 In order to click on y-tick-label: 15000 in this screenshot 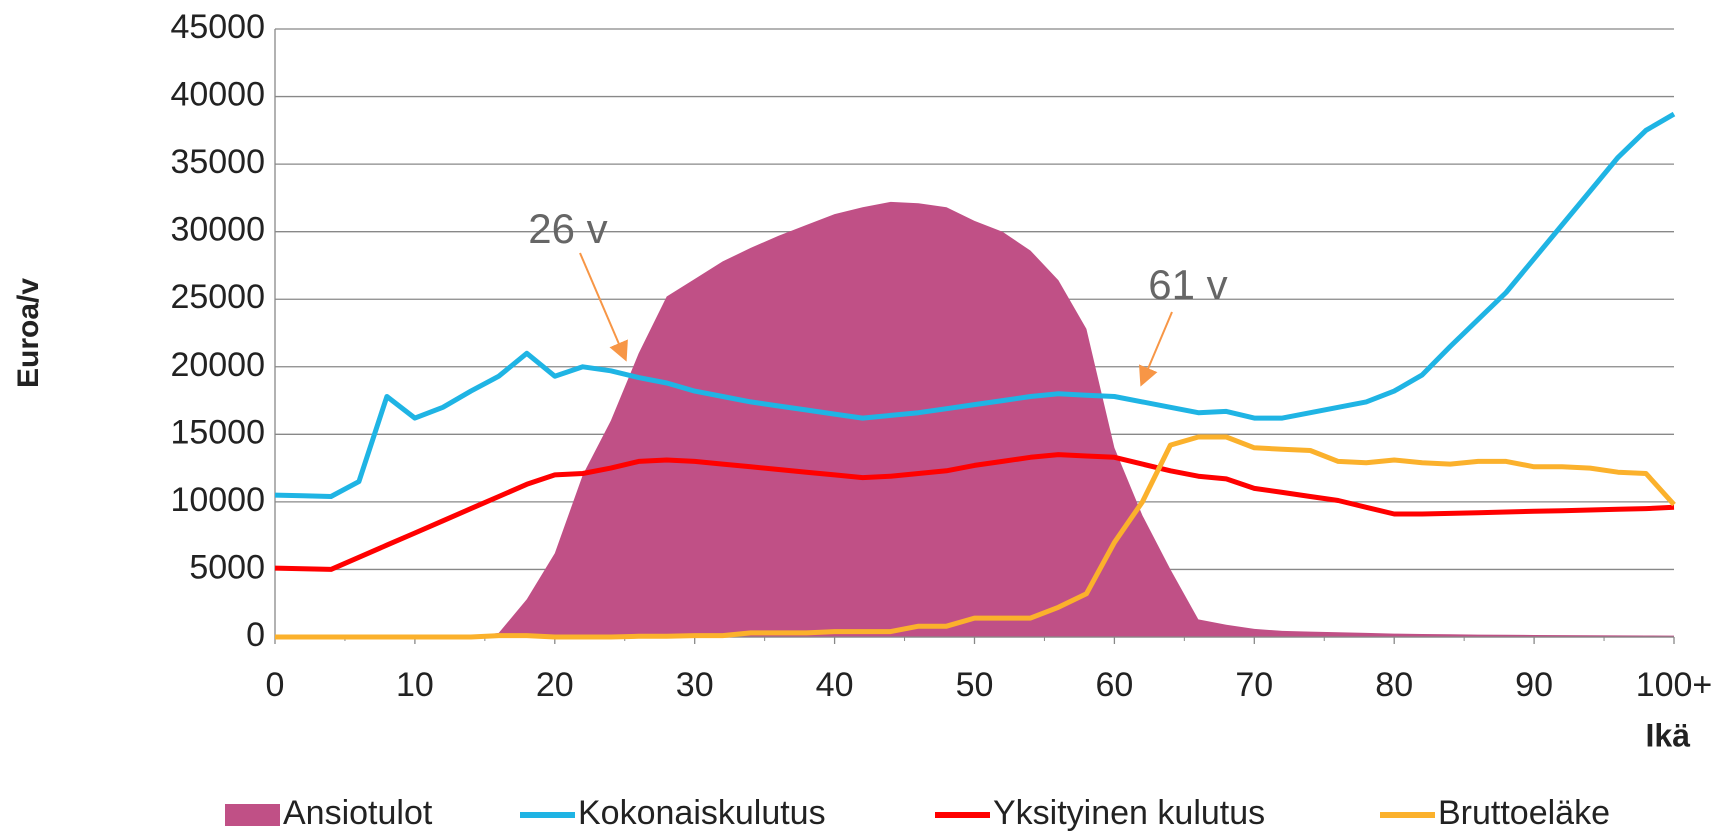, I will do `click(217, 432)`.